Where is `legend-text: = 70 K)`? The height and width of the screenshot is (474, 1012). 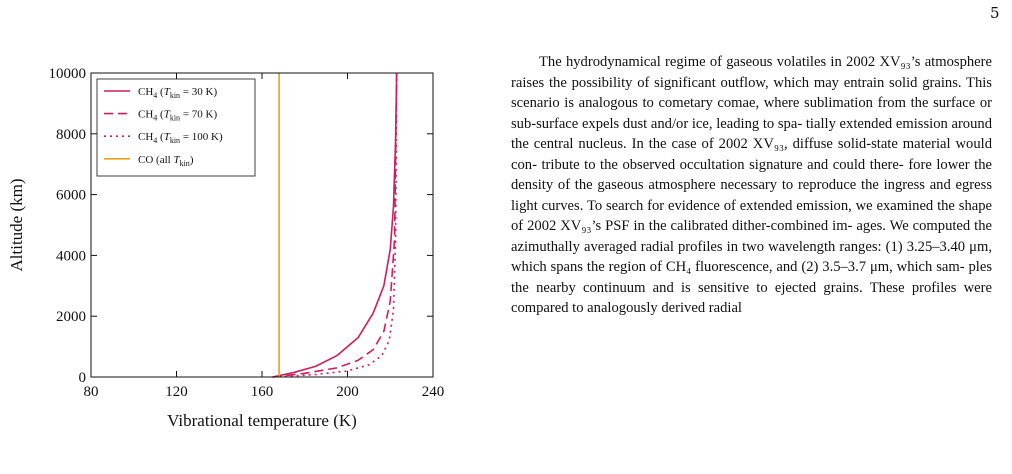 legend-text: = 70 K) is located at coordinates (198, 115).